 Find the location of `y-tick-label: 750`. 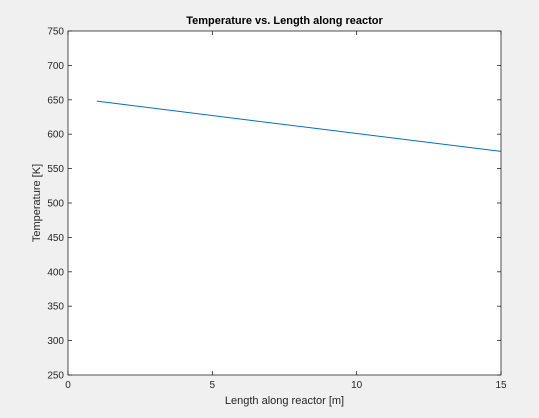

y-tick-label: 750 is located at coordinates (55, 32).